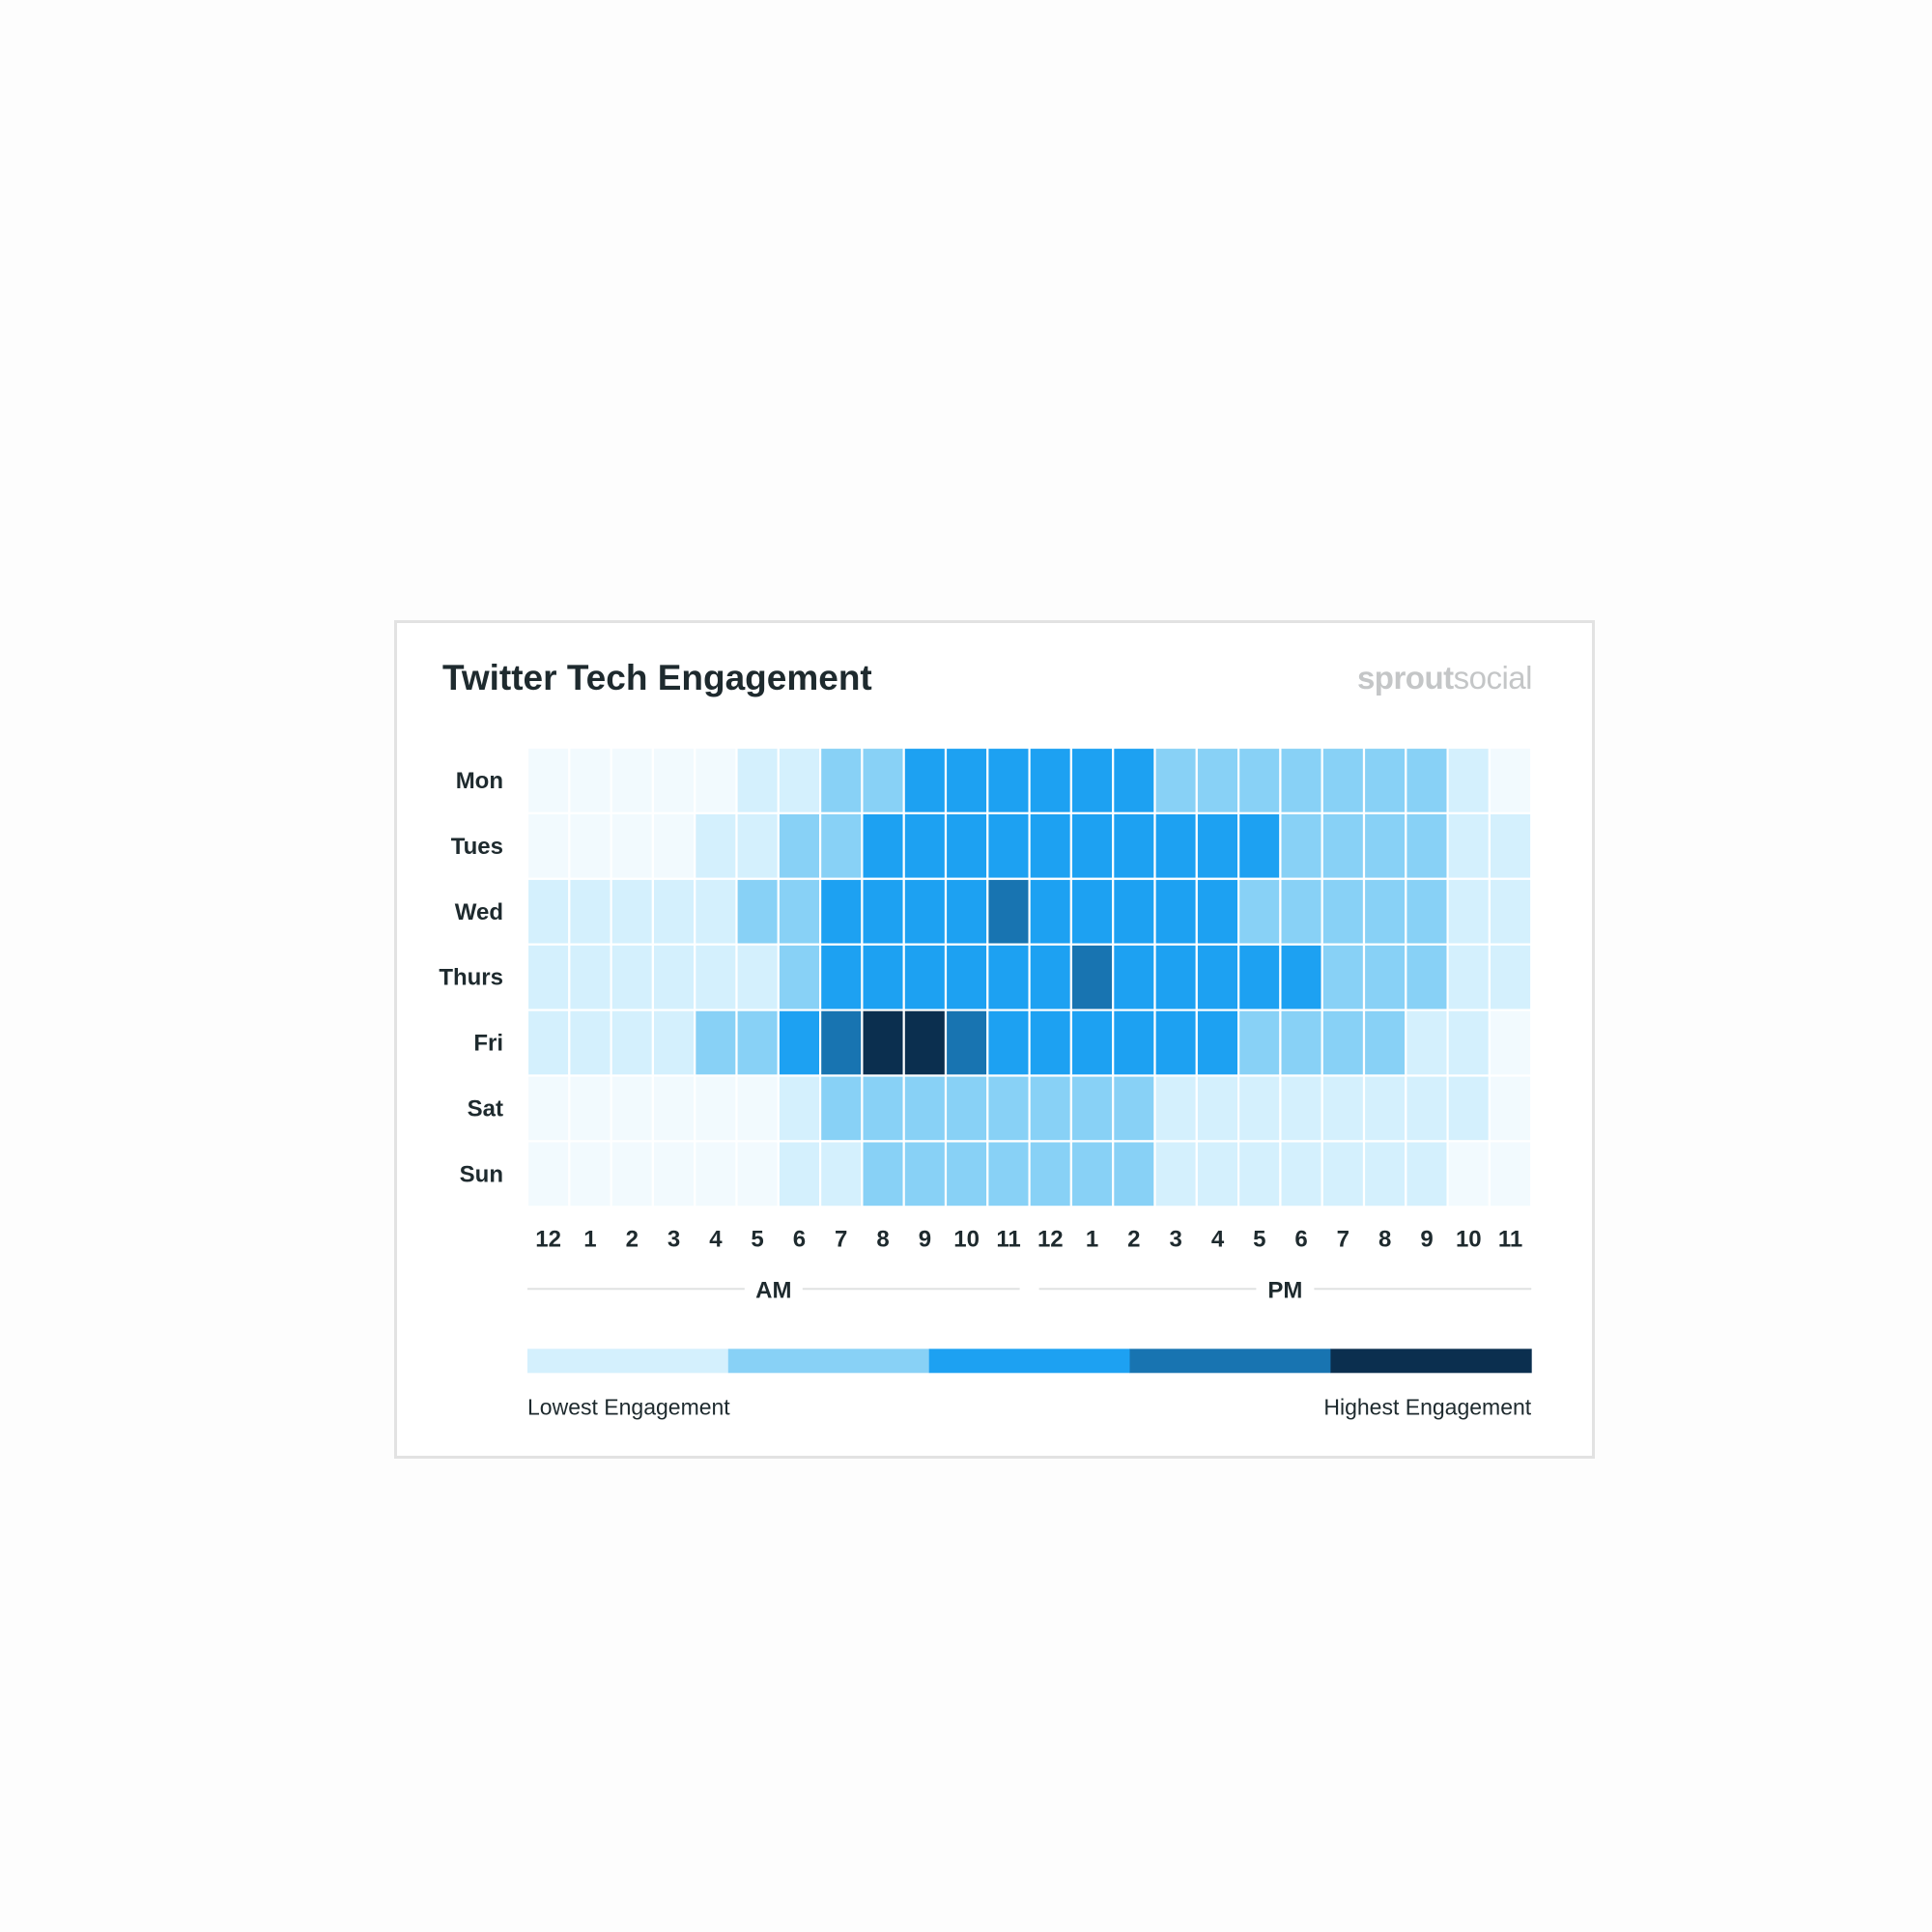 The height and width of the screenshot is (1932, 1932). What do you see at coordinates (471, 977) in the screenshot?
I see `day-labels: Mon Tues Wed Thurs Fri Sat Sun` at bounding box center [471, 977].